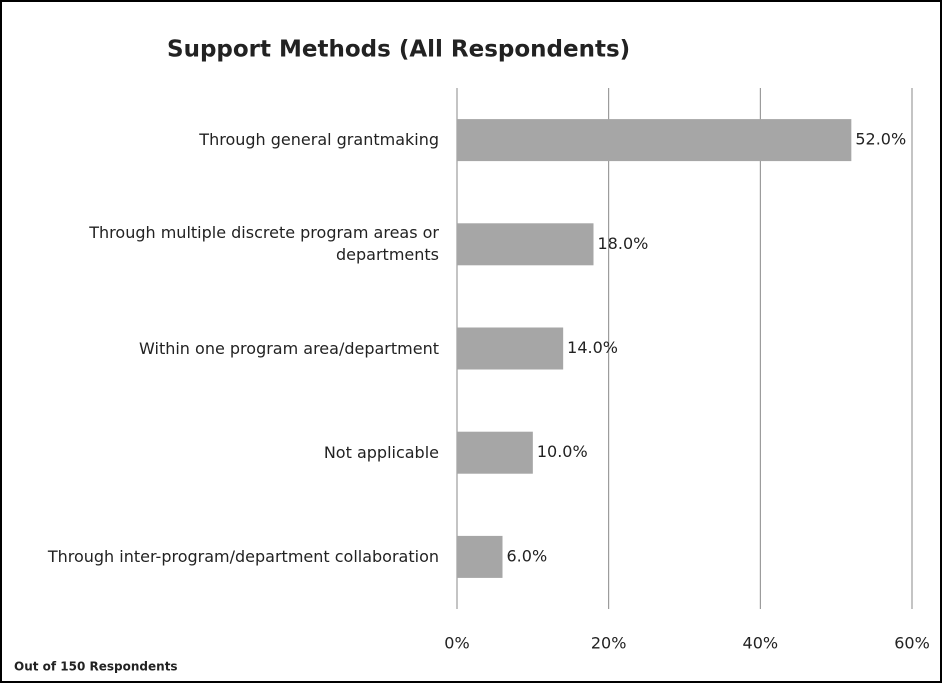  What do you see at coordinates (456, 643) in the screenshot?
I see `x-tick-label: 0%` at bounding box center [456, 643].